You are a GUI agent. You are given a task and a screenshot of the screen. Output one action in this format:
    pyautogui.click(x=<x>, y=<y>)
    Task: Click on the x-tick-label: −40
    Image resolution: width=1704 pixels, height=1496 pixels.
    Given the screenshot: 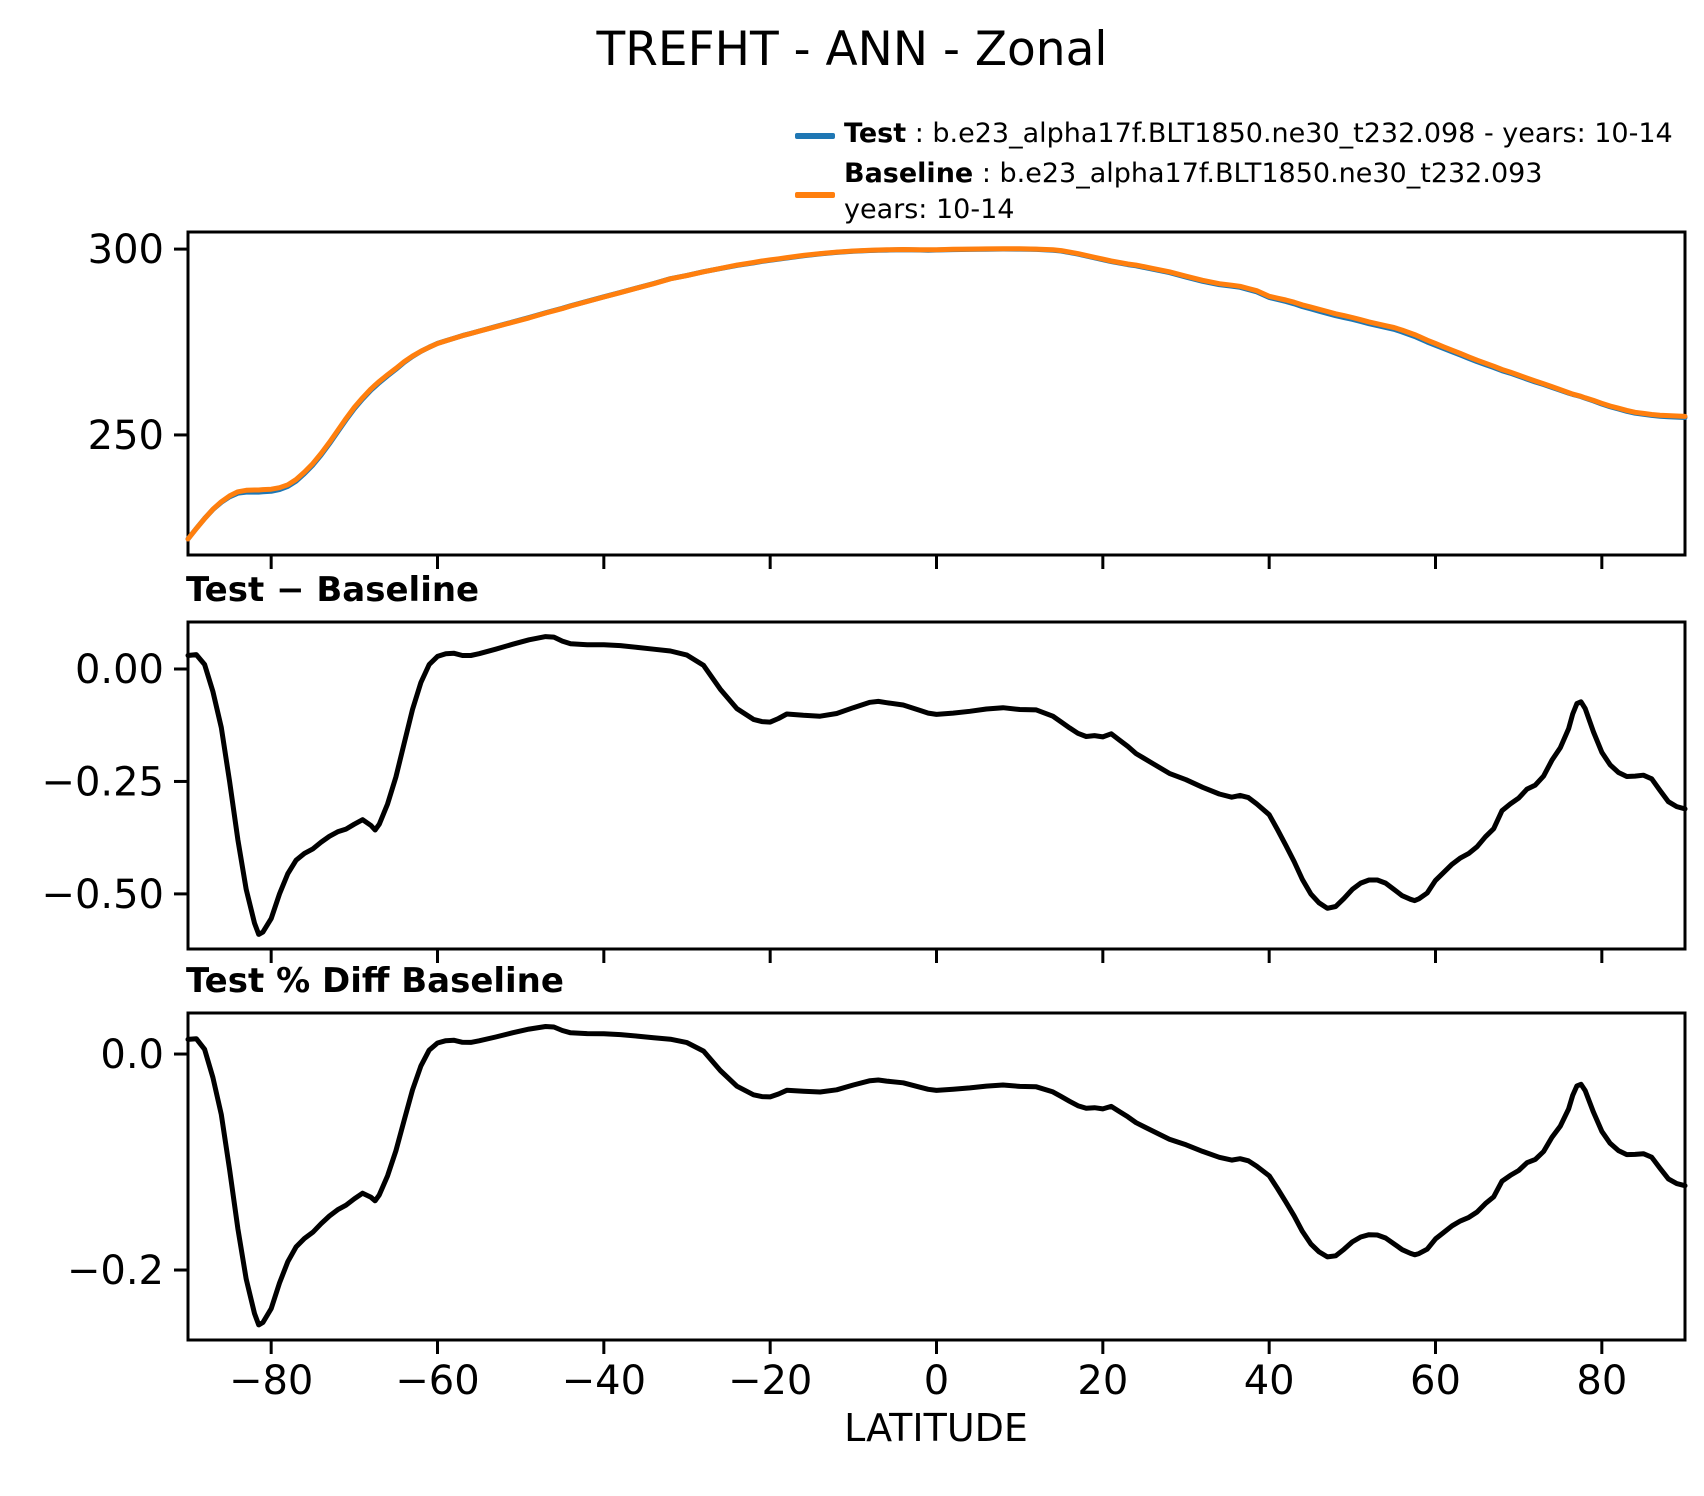 What is the action you would take?
    pyautogui.click(x=604, y=1381)
    